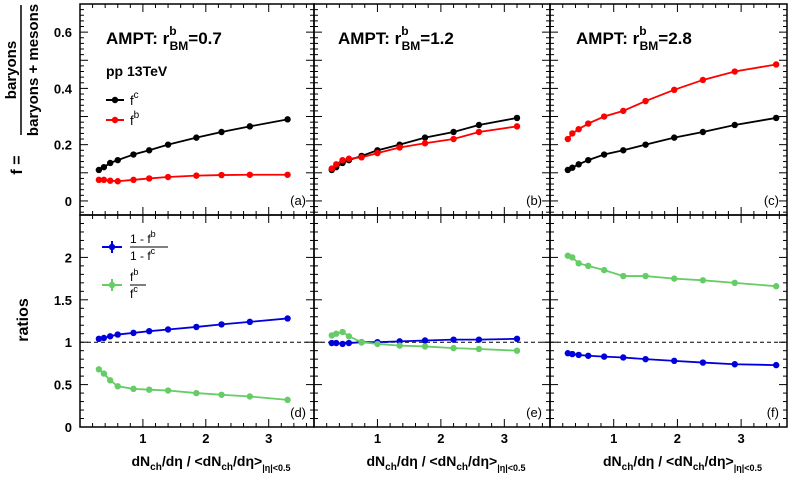 This screenshot has width=793, height=480. Describe the element at coordinates (211, 463) in the screenshot. I see `x-axis-title-0: dNch/dη / <dNch/dη>|η|<0.5` at that location.